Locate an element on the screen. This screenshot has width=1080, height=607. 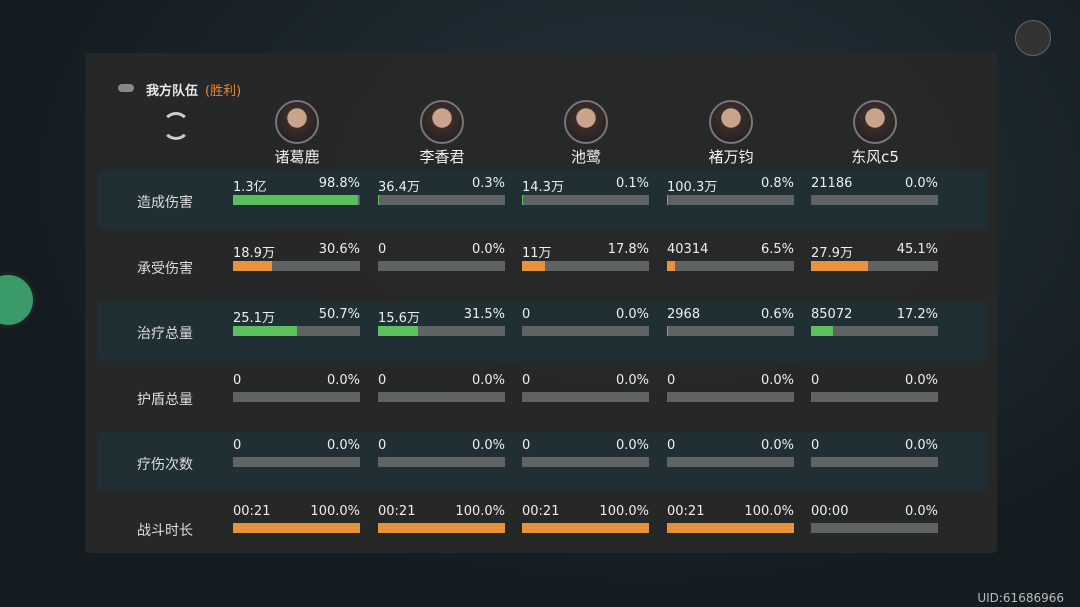
result: (胜利) is located at coordinates (223, 91).